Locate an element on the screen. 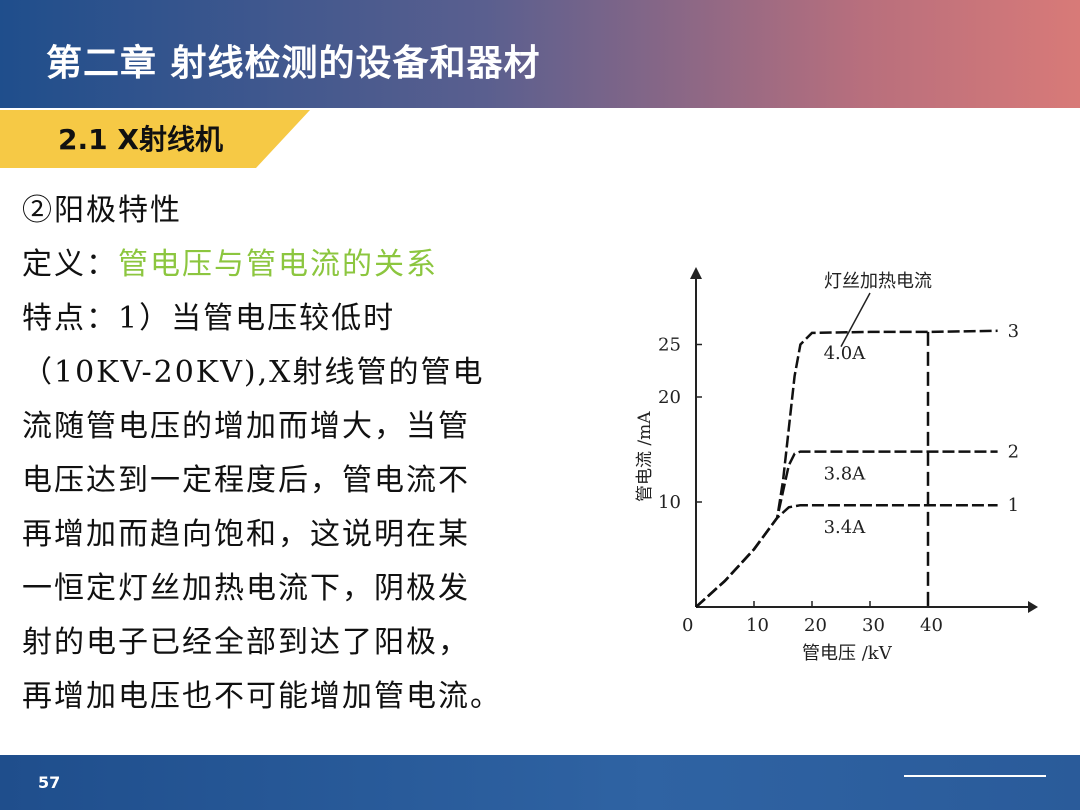 The height and width of the screenshot is (810, 1080). x-tick-label: 10 is located at coordinates (757, 625).